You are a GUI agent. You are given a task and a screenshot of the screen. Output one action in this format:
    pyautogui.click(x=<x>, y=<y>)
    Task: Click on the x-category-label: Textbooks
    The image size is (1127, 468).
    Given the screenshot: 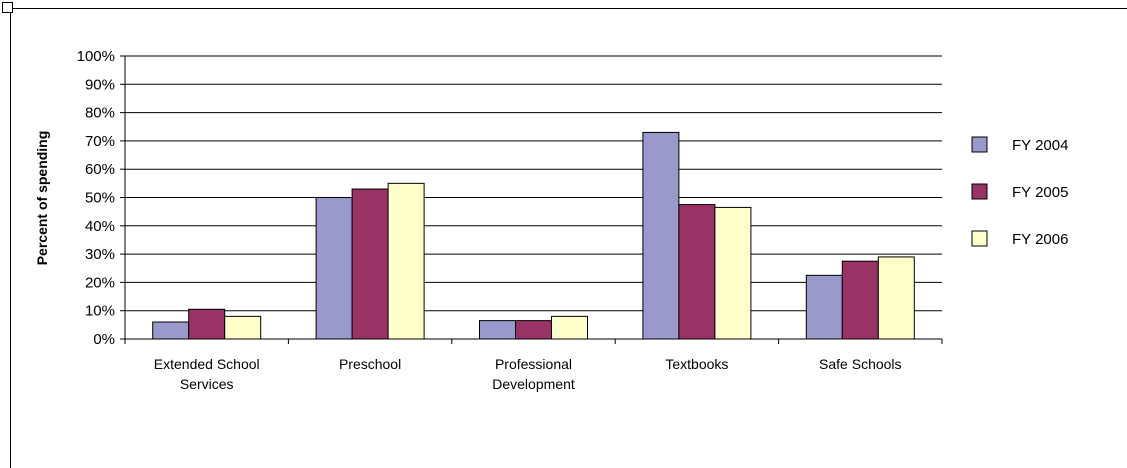 What is the action you would take?
    pyautogui.click(x=696, y=364)
    